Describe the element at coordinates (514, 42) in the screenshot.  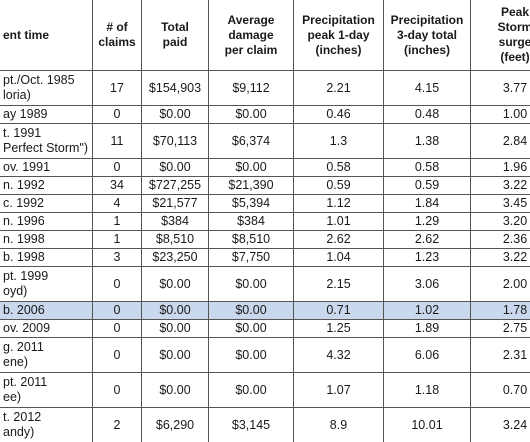
I see `cell-line: surge` at that location.